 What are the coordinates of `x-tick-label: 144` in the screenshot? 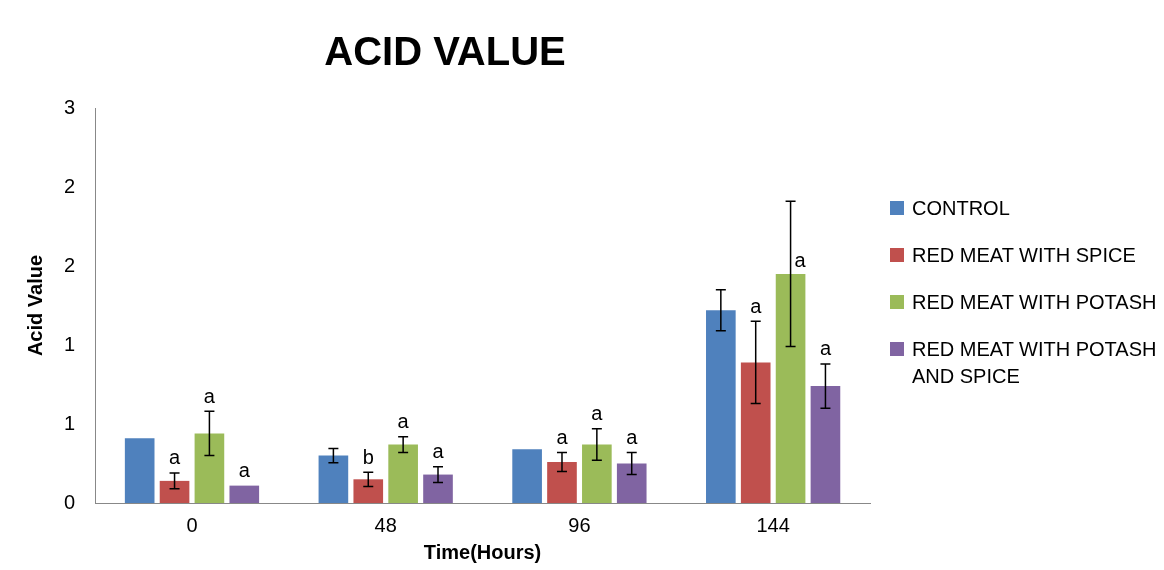 It's located at (773, 524).